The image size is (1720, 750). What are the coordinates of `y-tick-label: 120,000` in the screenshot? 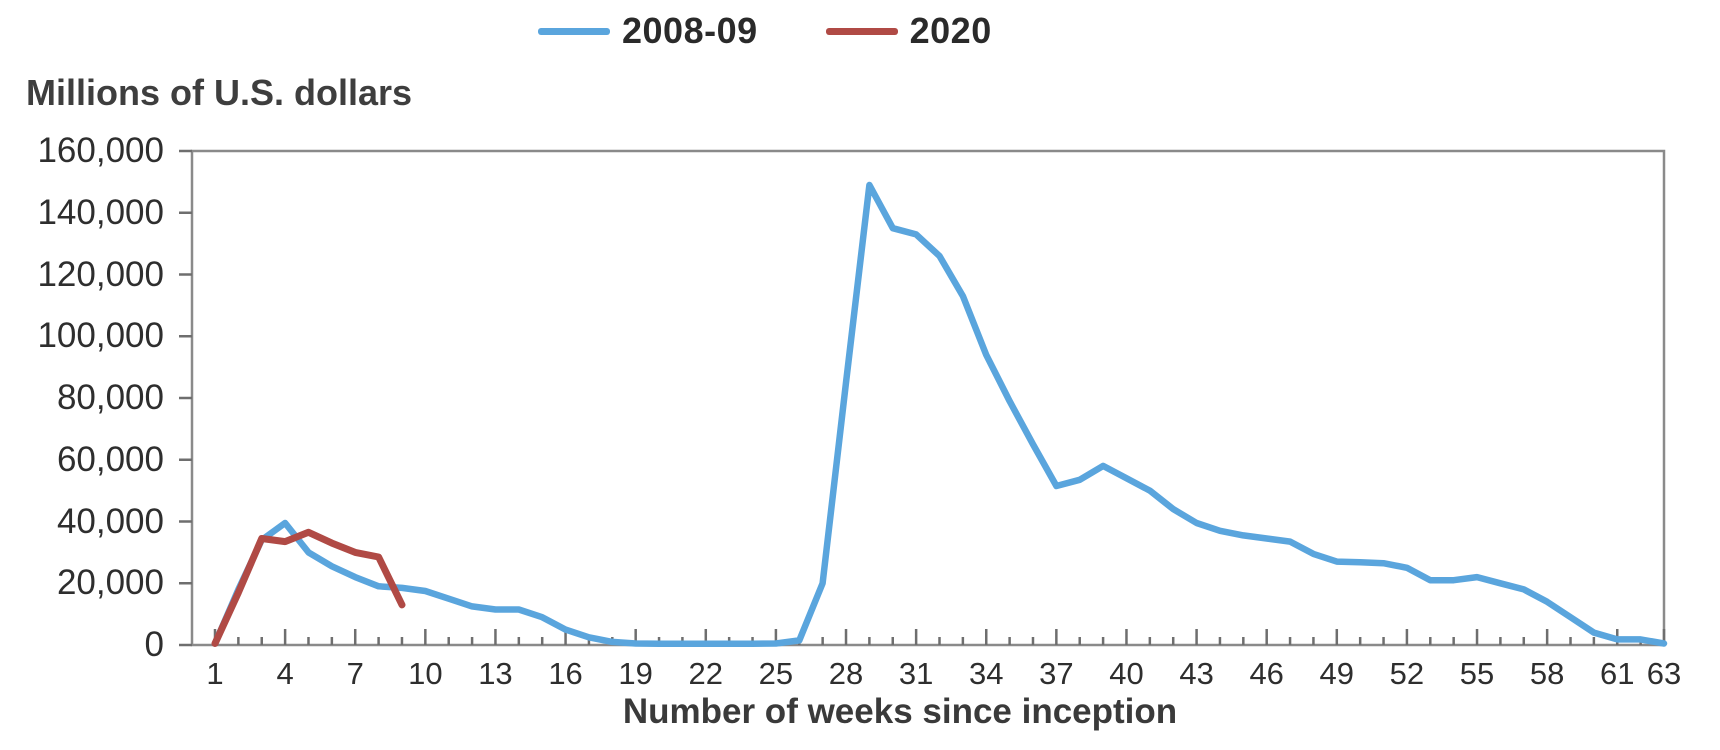 It's located at (100, 274).